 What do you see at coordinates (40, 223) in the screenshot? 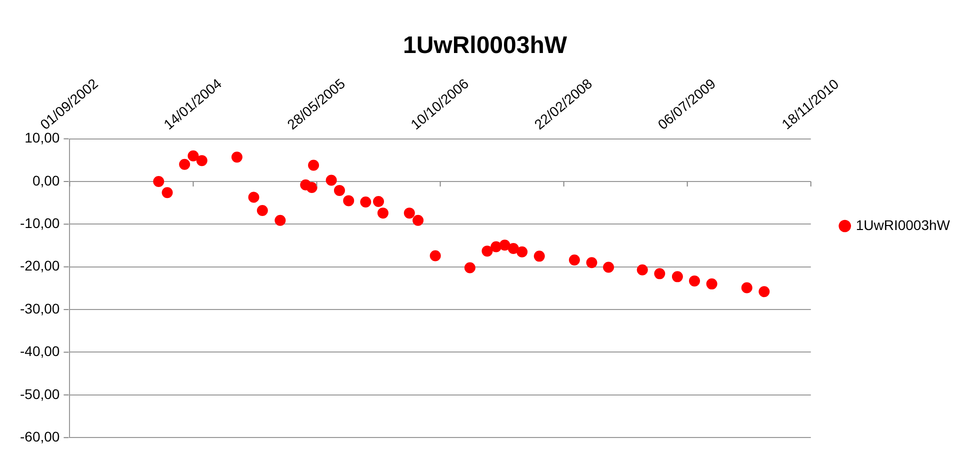
I see `y-tick-label: -10,00` at bounding box center [40, 223].